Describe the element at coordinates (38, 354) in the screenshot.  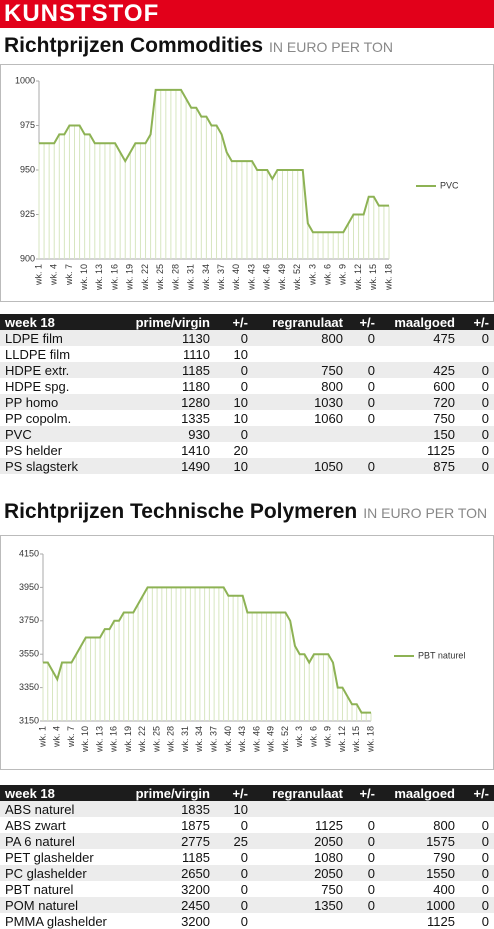
I see `cell: LLDPE film` at that location.